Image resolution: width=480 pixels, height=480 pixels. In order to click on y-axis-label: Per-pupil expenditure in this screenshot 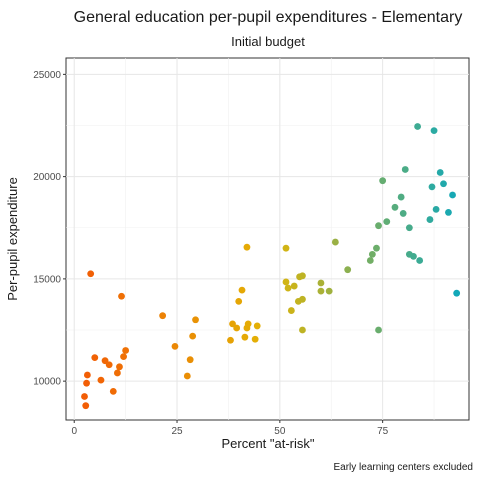, I will do `click(12, 239)`.